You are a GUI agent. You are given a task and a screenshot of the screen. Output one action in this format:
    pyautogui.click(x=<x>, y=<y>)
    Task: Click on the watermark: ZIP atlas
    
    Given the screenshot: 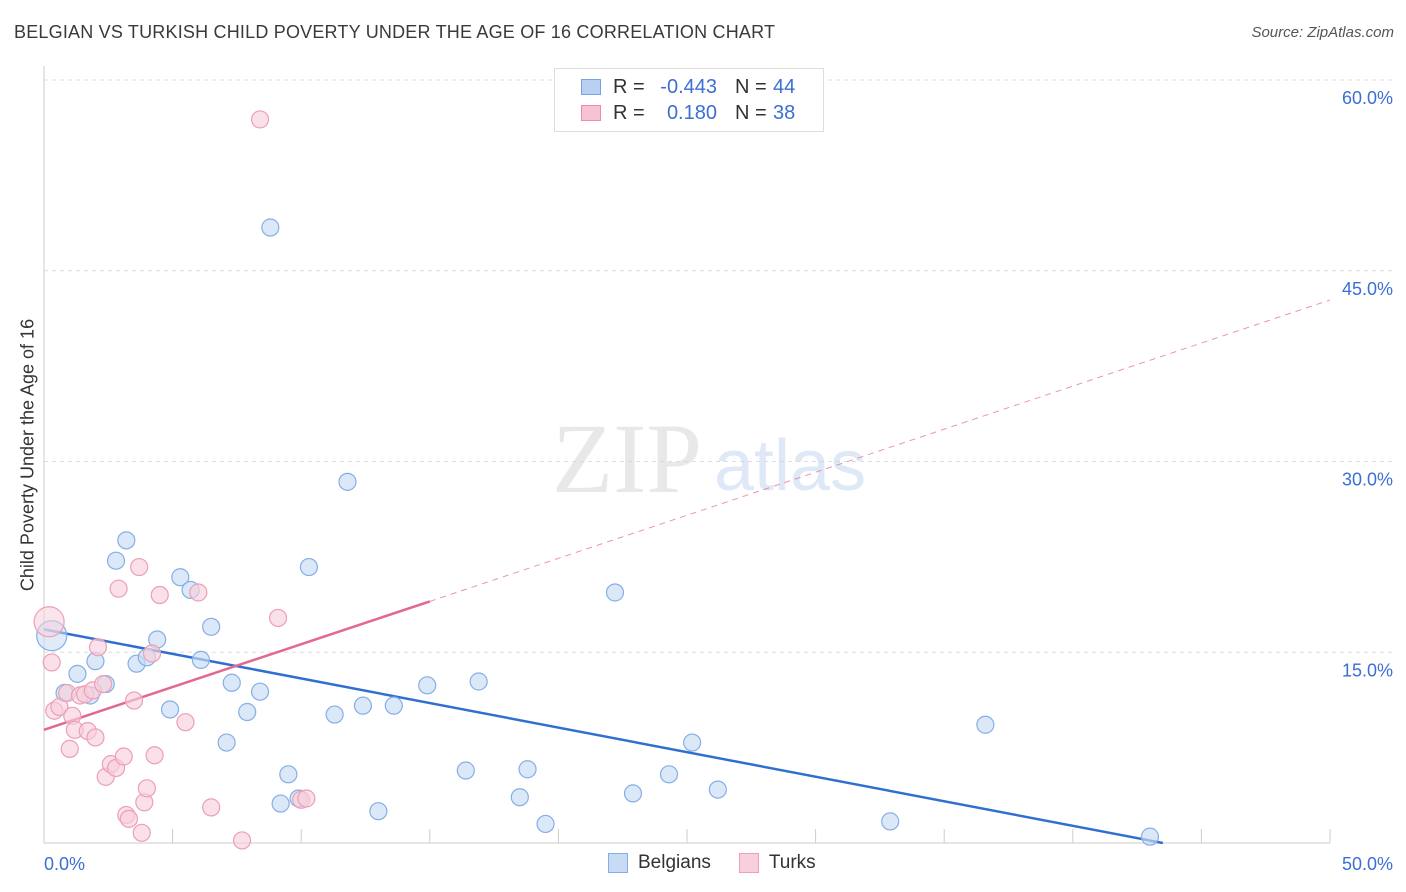 What is the action you would take?
    pyautogui.click(x=709, y=458)
    